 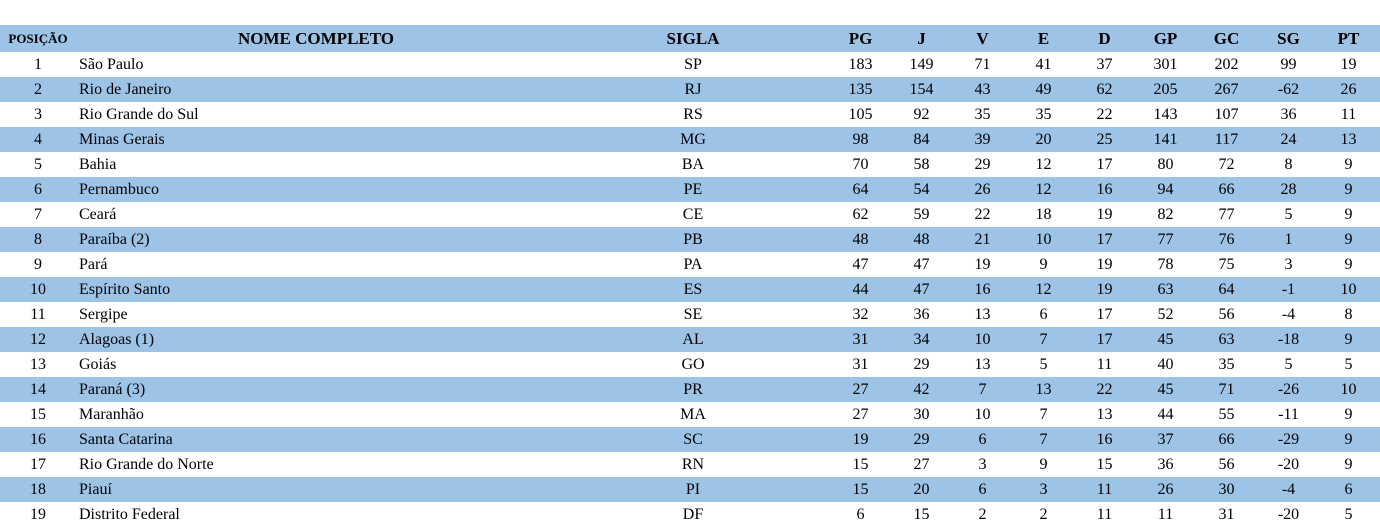 What do you see at coordinates (1165, 489) in the screenshot?
I see `gp: 26` at bounding box center [1165, 489].